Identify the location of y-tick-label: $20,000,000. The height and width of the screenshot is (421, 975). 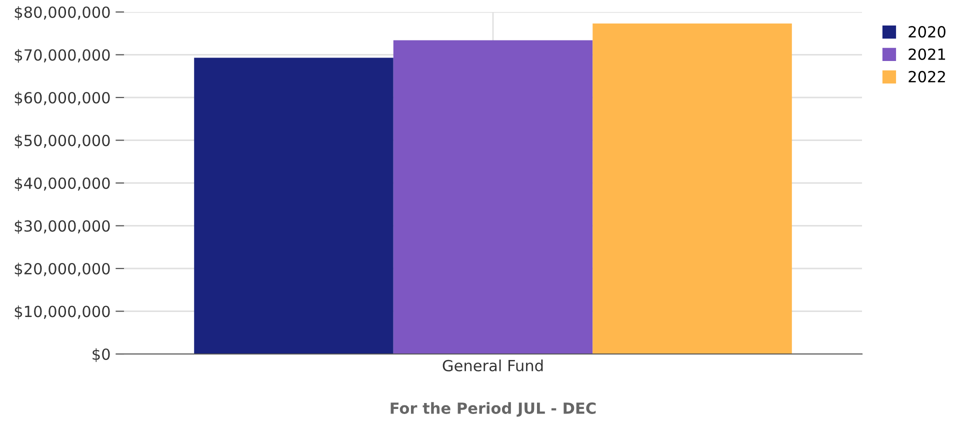
(62, 269).